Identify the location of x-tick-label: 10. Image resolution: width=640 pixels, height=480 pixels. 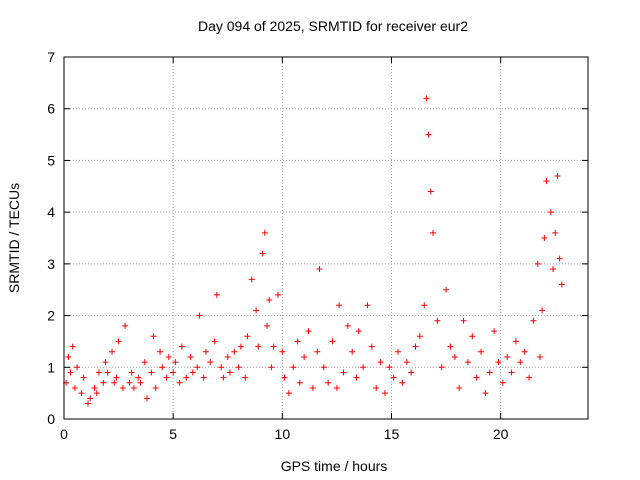
(283, 434).